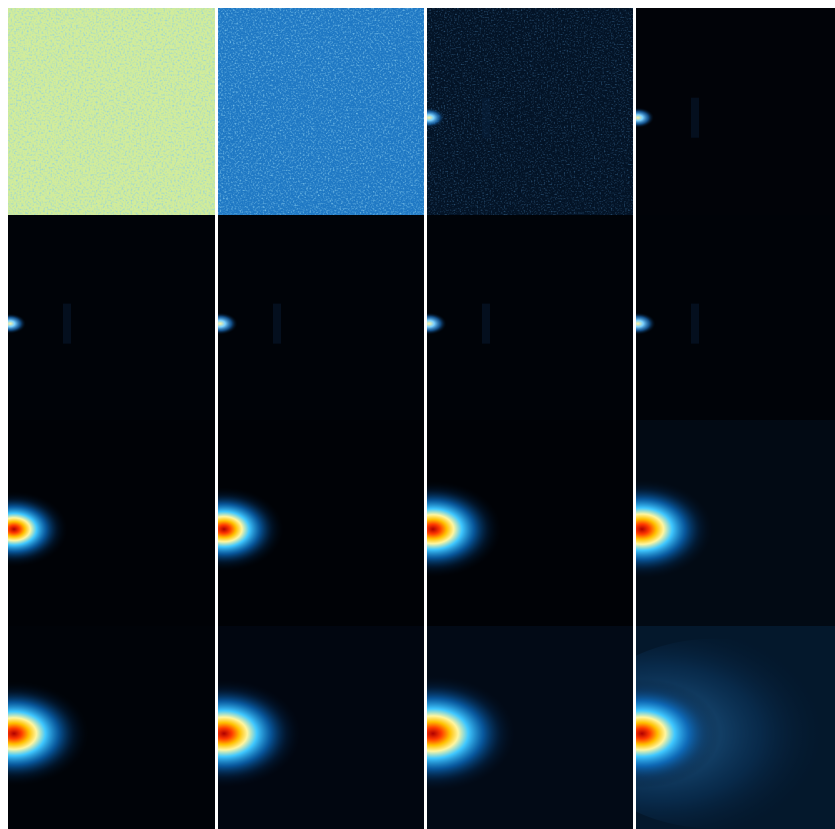  Describe the element at coordinates (735, 733) in the screenshot. I see `halo` at that location.